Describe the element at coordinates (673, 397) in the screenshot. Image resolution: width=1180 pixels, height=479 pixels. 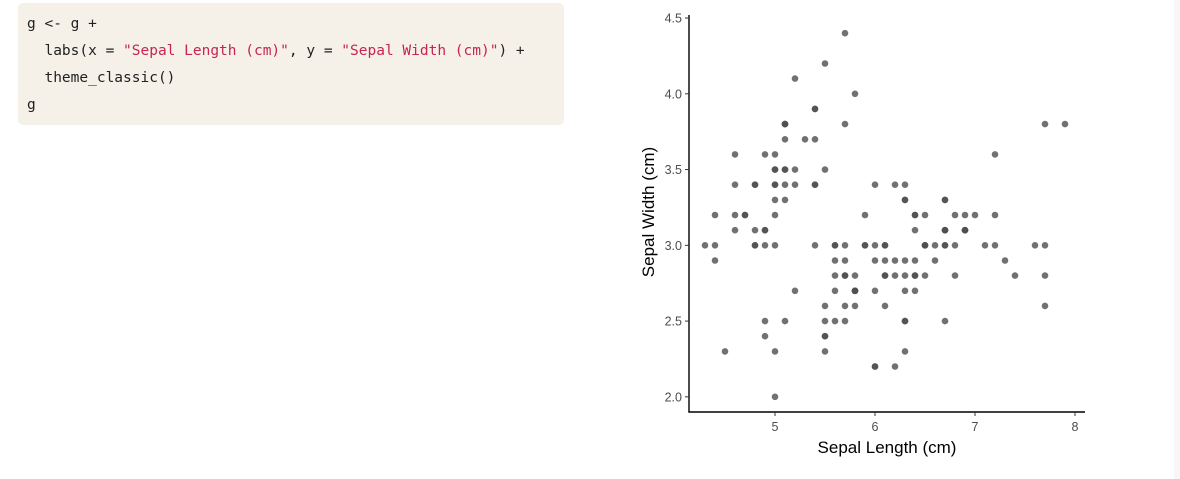
I see `y-tick-label: 2.0` at that location.